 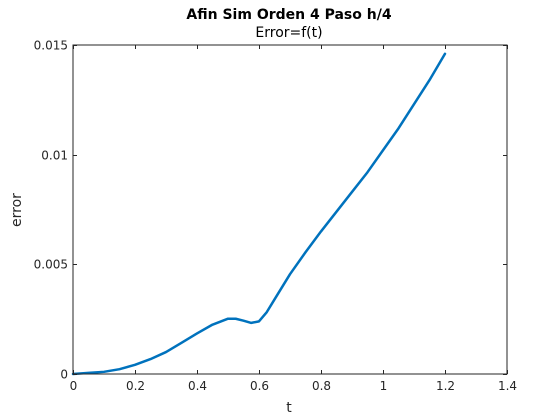 I want to click on x-tick-label: 1.4, so click(x=507, y=386).